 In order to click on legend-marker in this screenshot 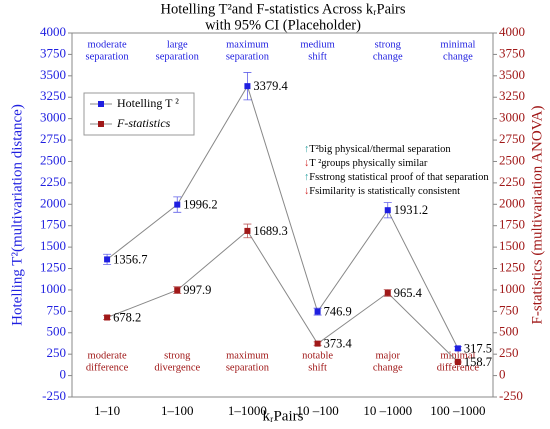, I will do `click(101, 124)`.